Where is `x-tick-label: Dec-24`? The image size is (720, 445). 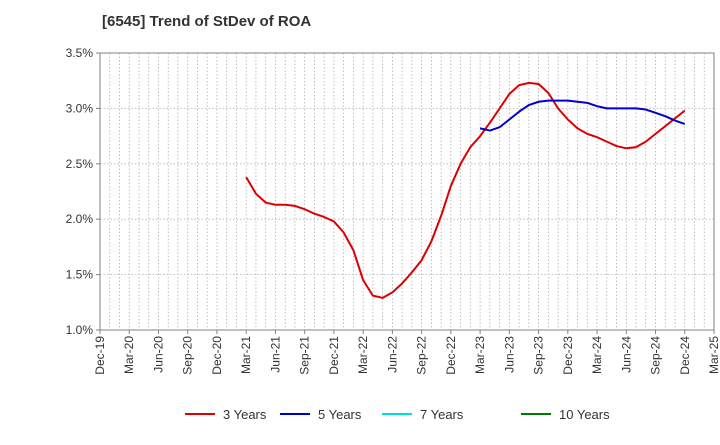
x-tick-label: Dec-24 is located at coordinates (685, 355).